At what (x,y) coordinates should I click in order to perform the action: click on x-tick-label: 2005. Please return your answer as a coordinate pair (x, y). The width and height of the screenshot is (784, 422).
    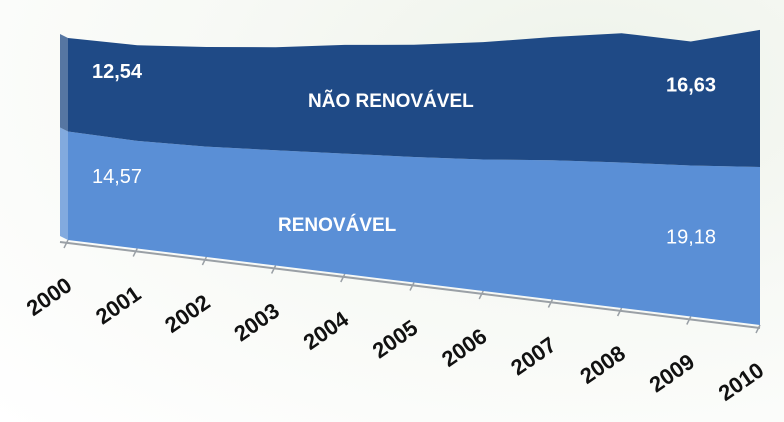
    Looking at the image, I should click on (395, 339).